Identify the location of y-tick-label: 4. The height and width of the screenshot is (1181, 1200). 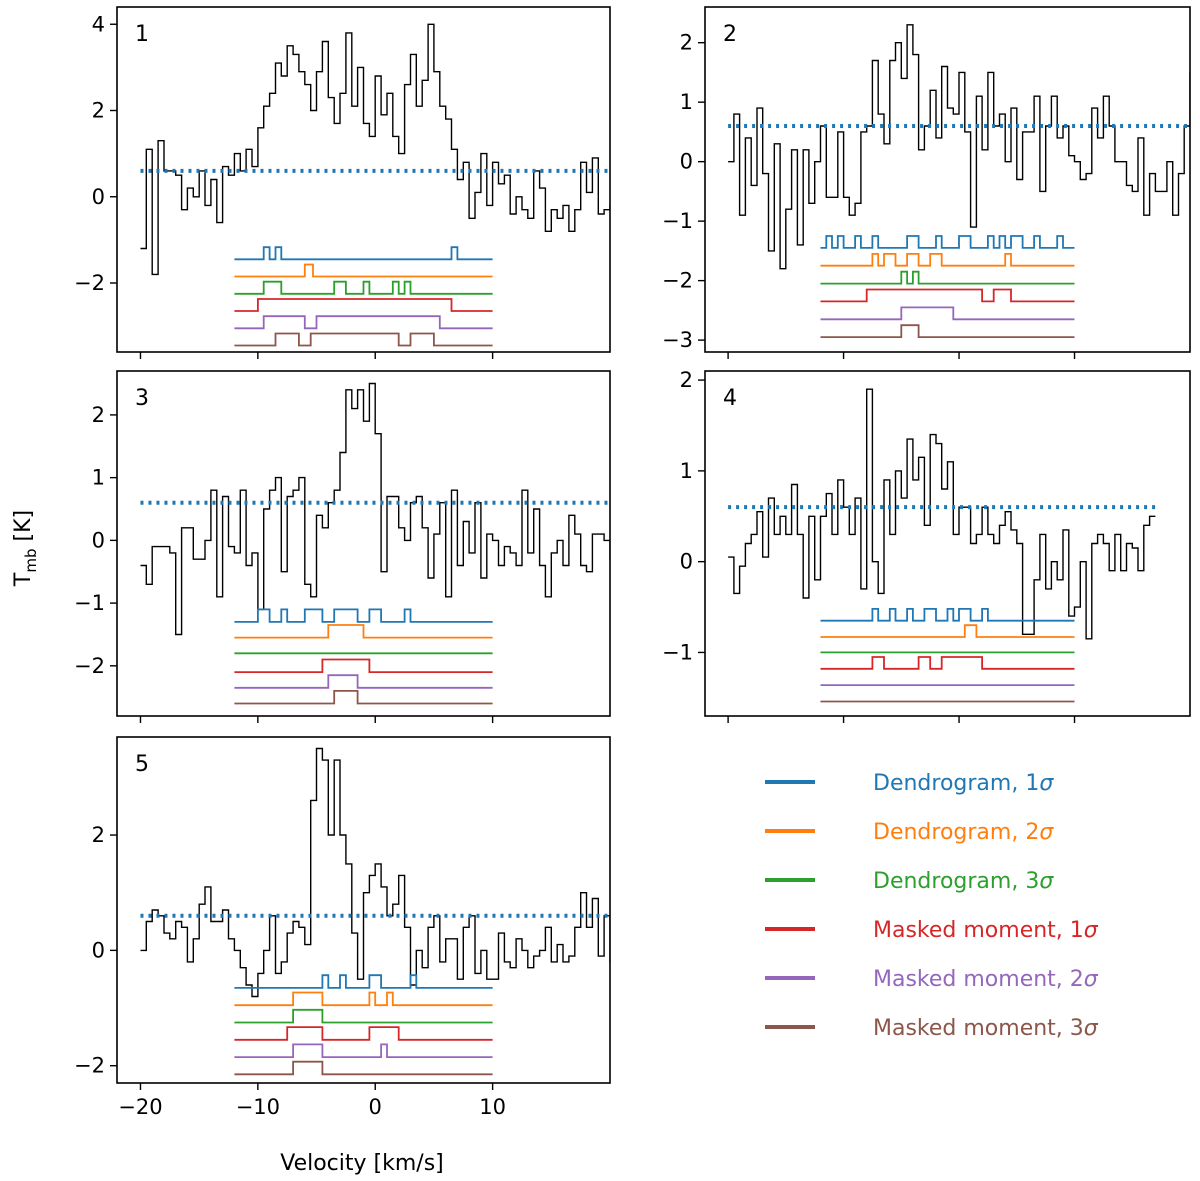
(98, 24).